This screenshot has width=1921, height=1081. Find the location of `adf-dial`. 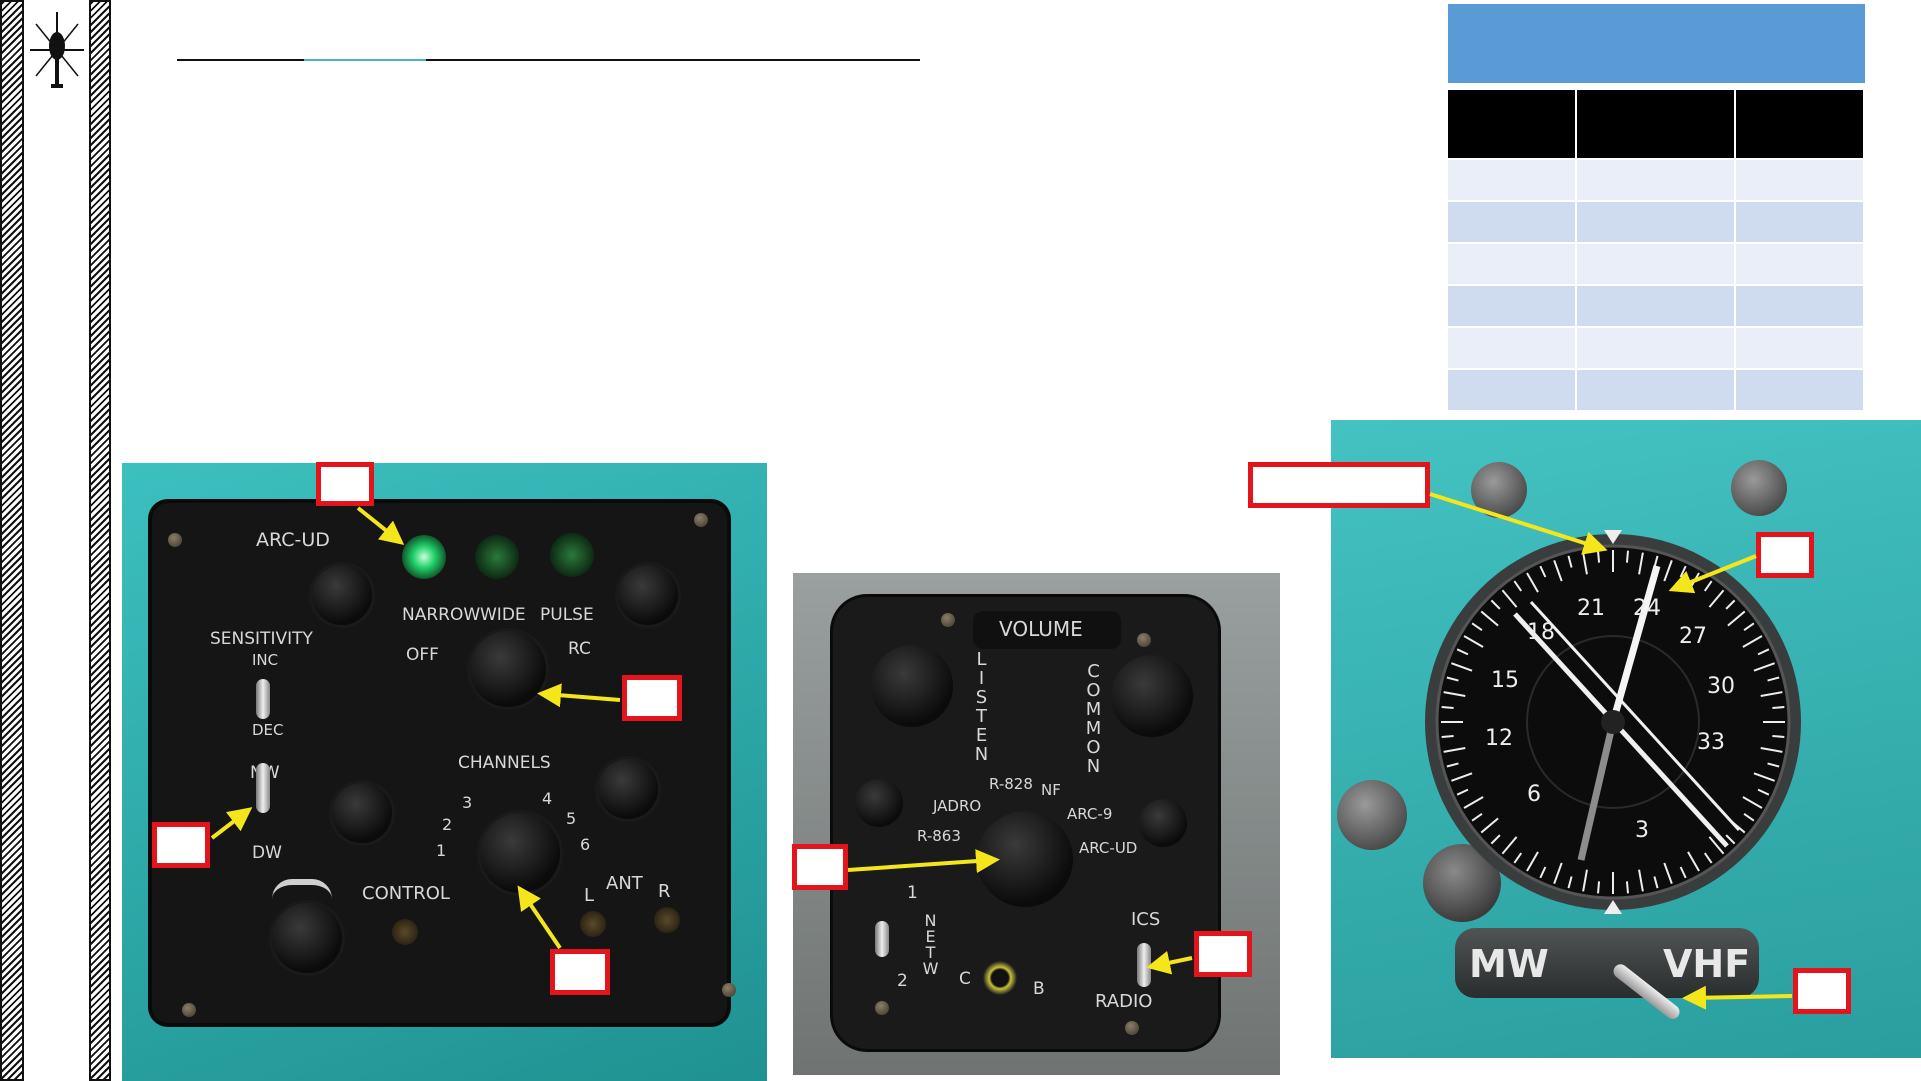

adf-dial is located at coordinates (1613, 722).